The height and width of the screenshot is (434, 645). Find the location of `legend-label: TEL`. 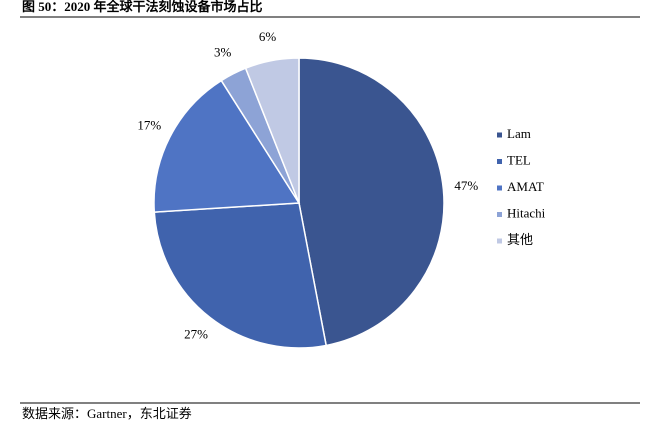

legend-label: TEL is located at coordinates (519, 159).